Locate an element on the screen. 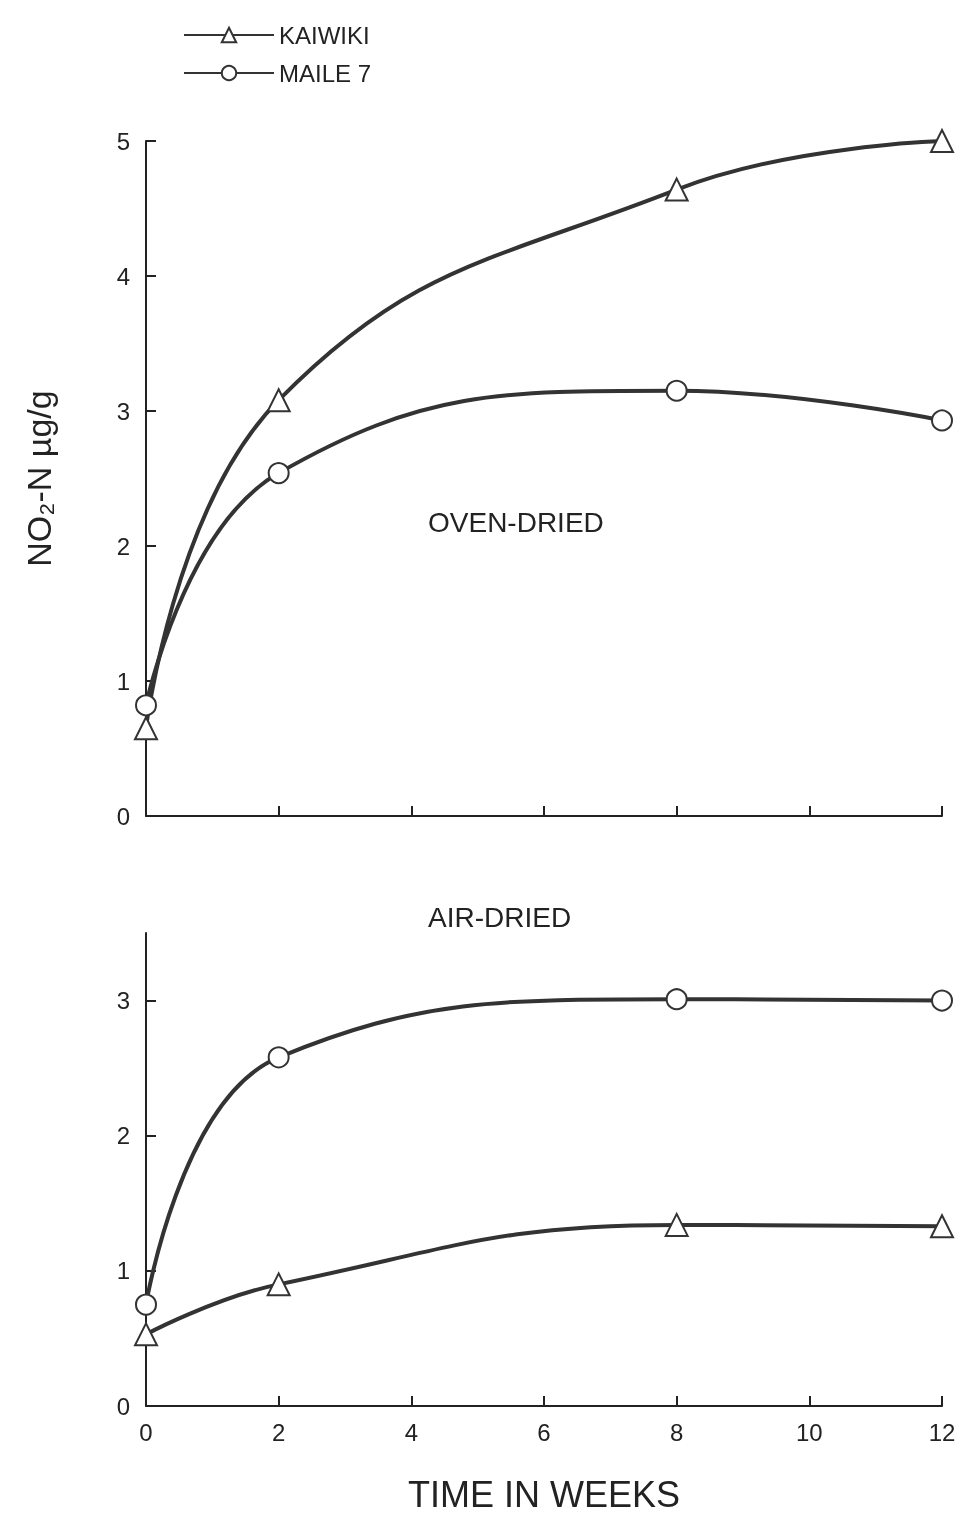  x-axis-title: TIME IN WEEKS is located at coordinates (544, 1494).